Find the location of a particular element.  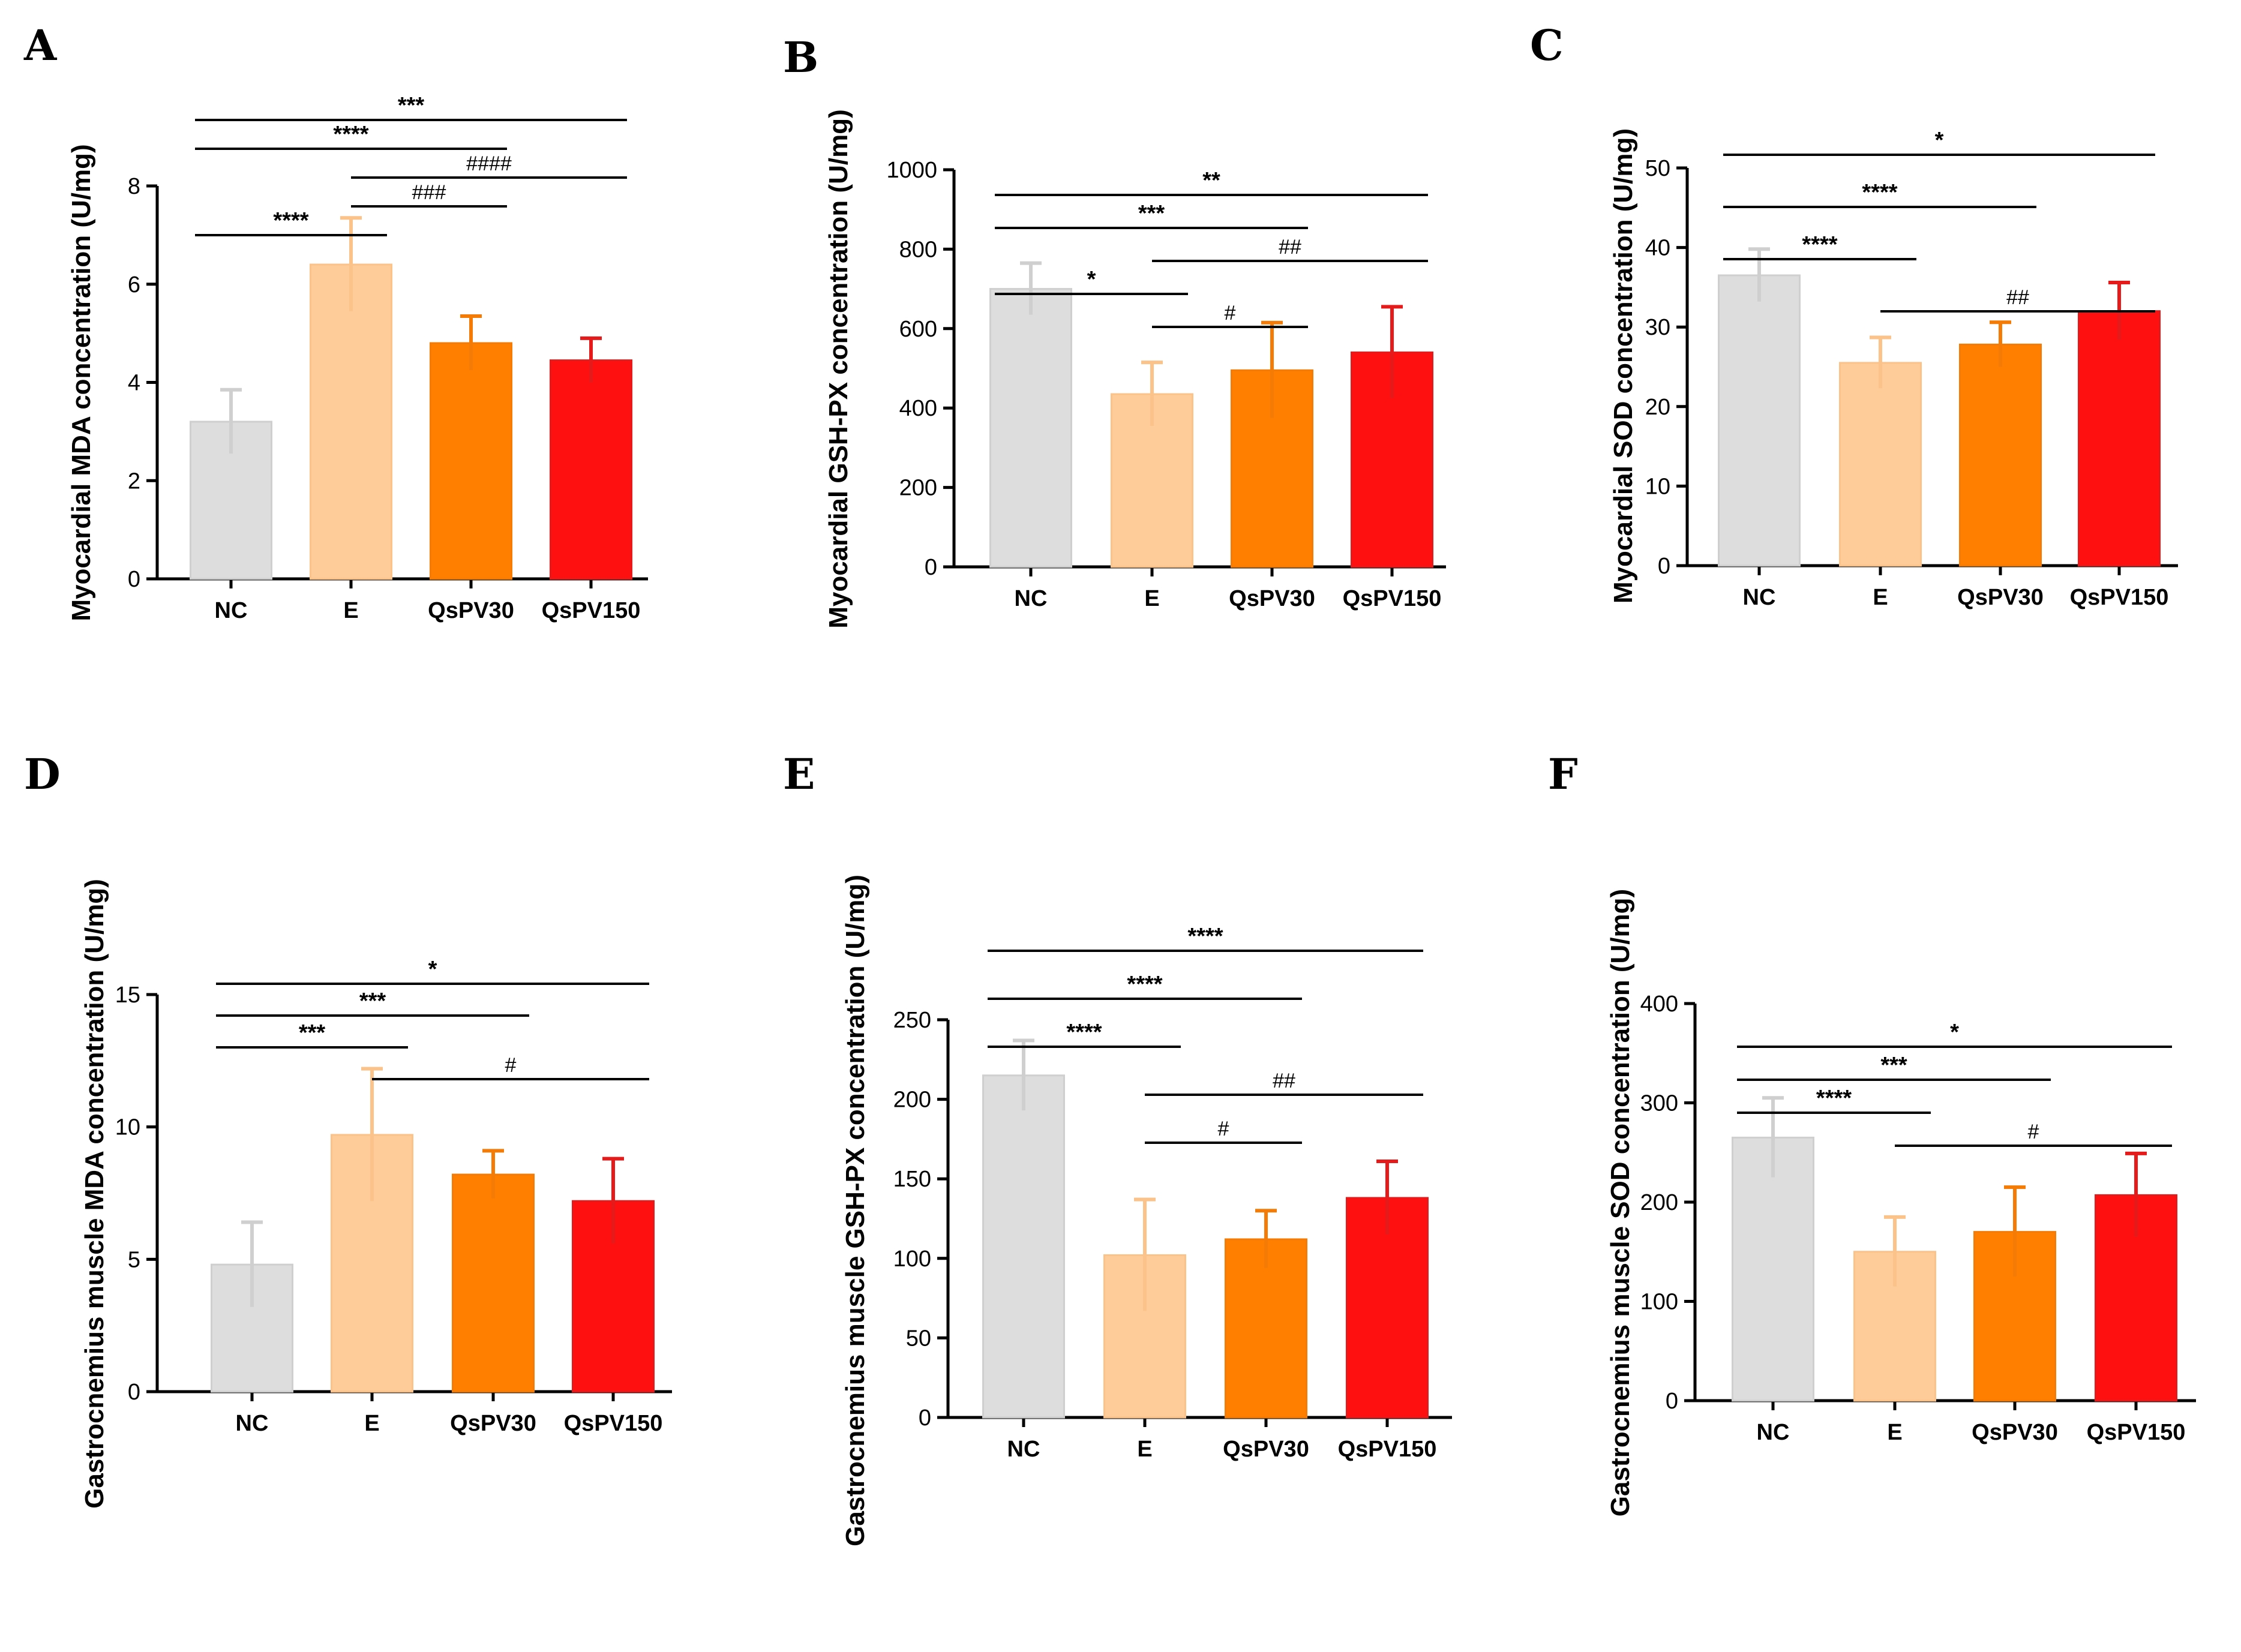

significance-label: #### is located at coordinates (489, 163).